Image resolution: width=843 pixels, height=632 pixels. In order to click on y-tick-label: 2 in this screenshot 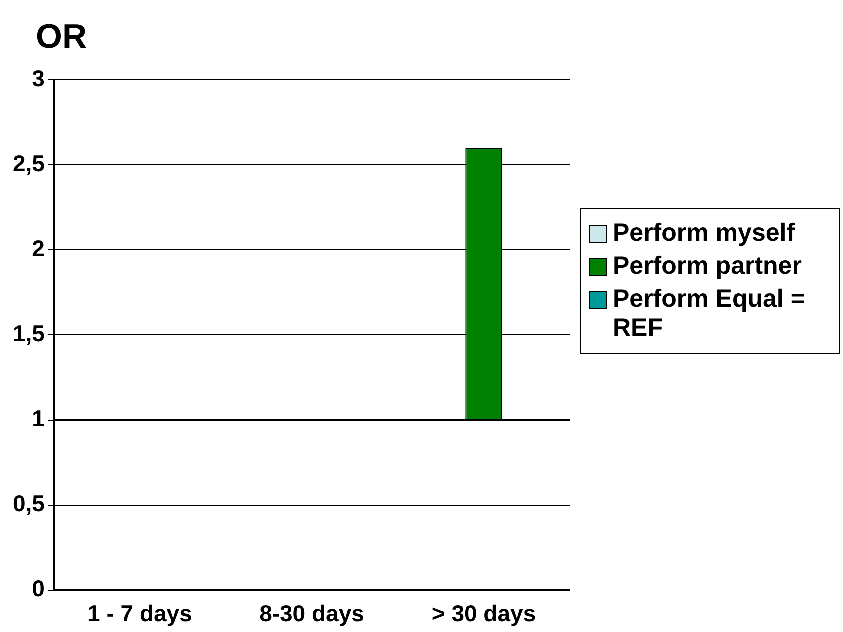, I will do `click(38, 248)`.